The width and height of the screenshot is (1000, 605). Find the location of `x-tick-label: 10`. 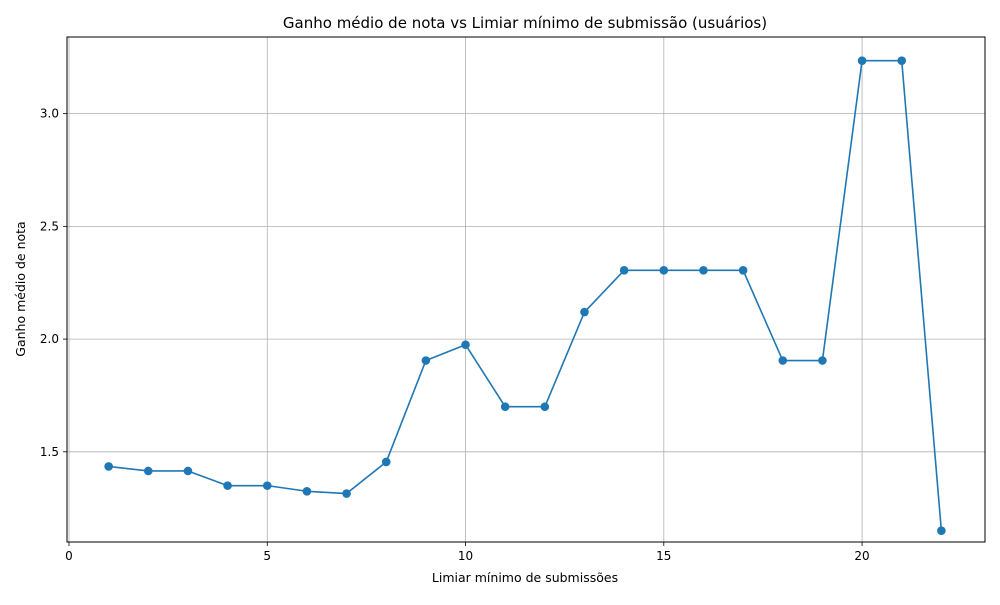

x-tick-label: 10 is located at coordinates (465, 556).